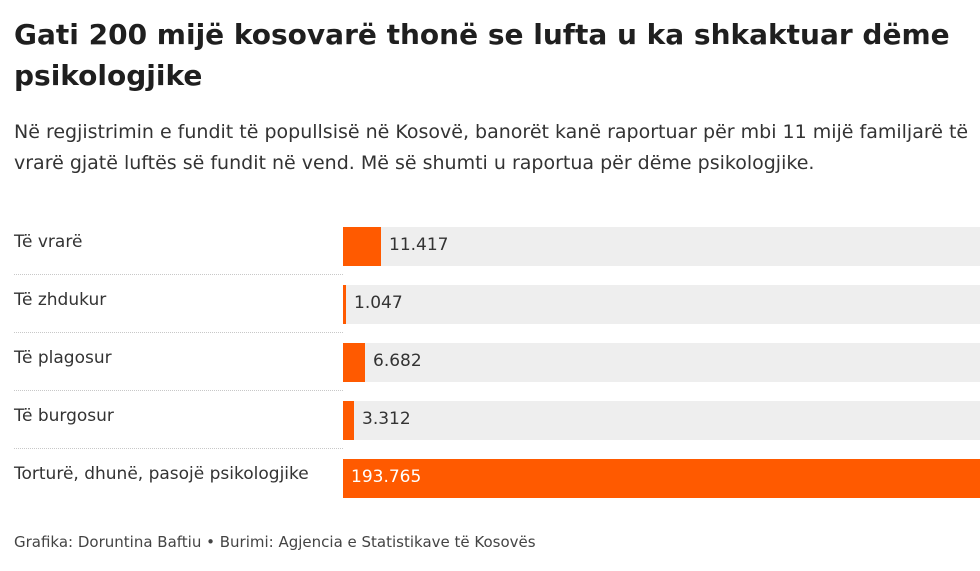  I want to click on category-label: Të burgosur, so click(64, 416).